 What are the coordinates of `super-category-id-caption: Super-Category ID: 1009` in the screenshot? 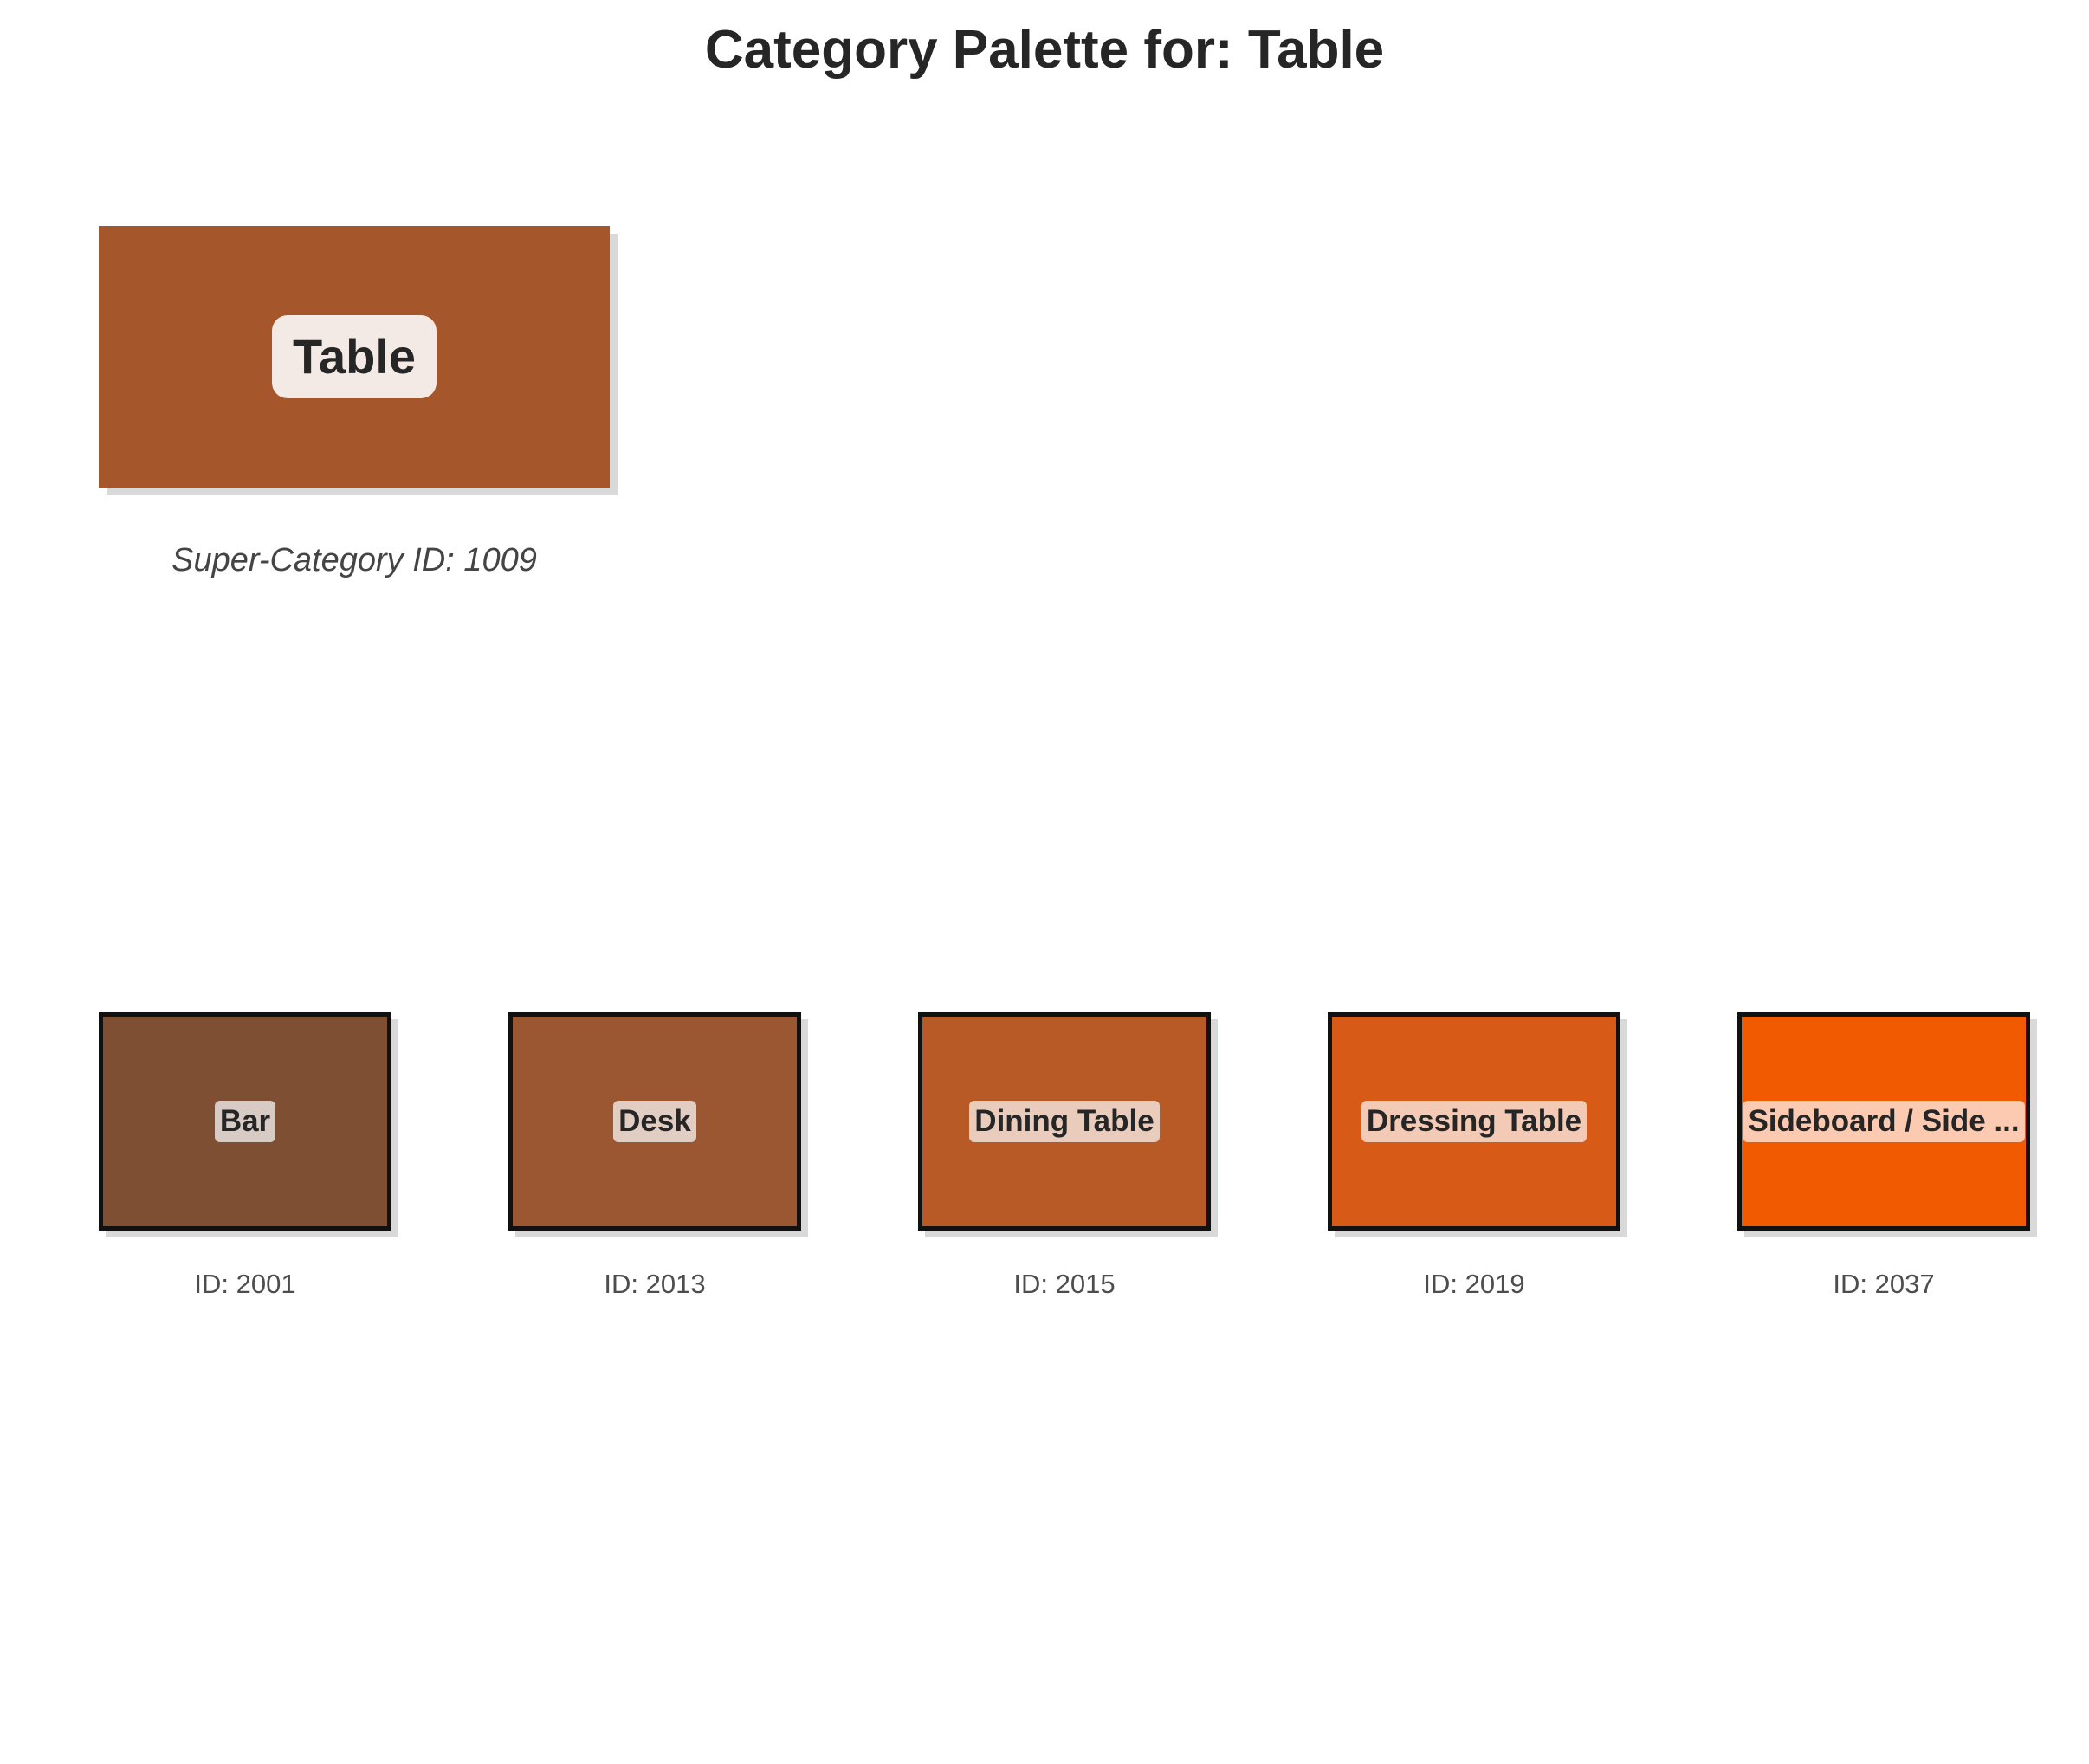 It's located at (354, 560).